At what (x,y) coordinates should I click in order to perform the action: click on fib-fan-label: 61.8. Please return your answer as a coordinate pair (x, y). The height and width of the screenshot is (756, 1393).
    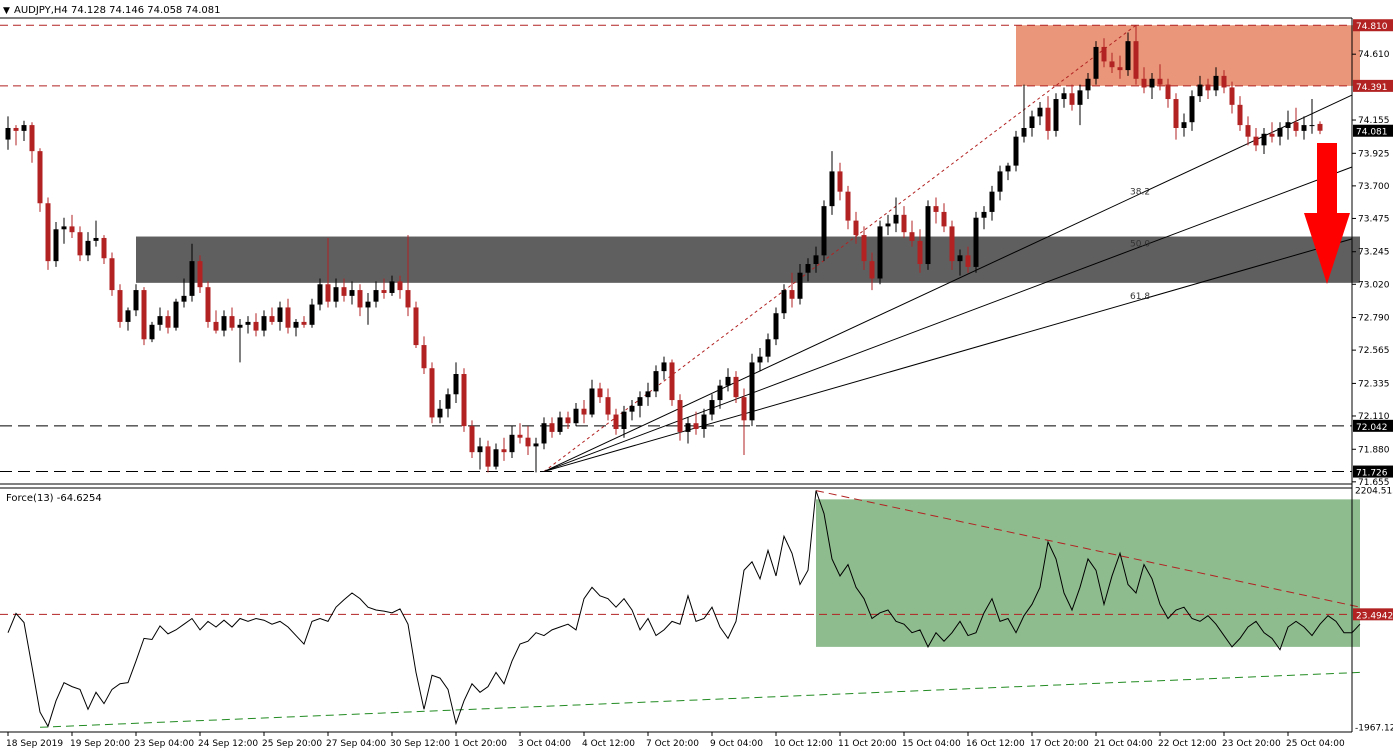
    Looking at the image, I should click on (1140, 297).